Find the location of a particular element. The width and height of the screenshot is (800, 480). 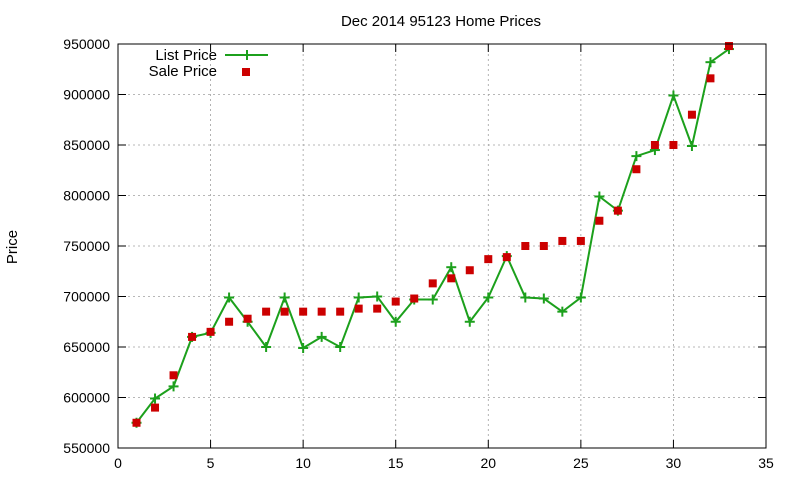

x-tick-label: 0 is located at coordinates (118, 463).